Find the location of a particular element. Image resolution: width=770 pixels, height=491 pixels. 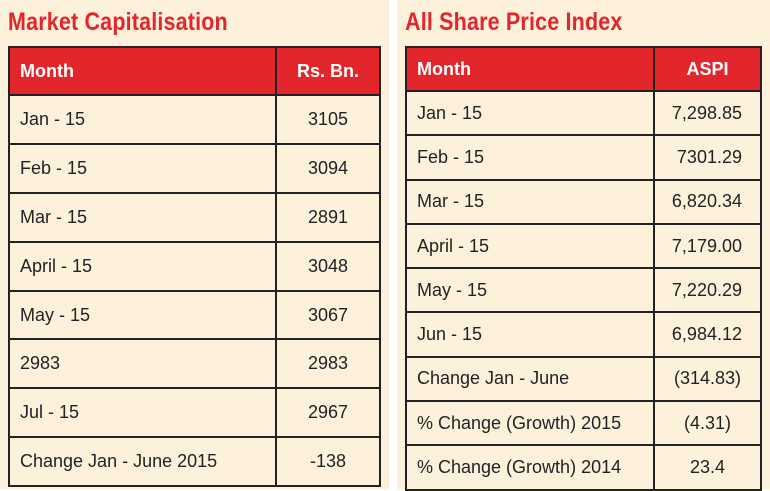

column-header-value: Rs. Bn. is located at coordinates (328, 71).